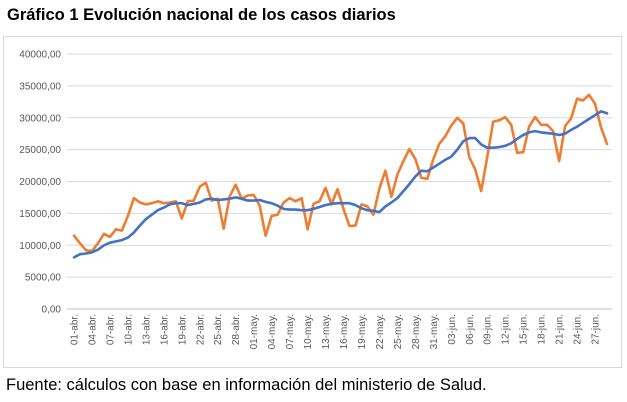  What do you see at coordinates (596, 329) in the screenshot?
I see `x-tick-label: 27-jun.` at bounding box center [596, 329].